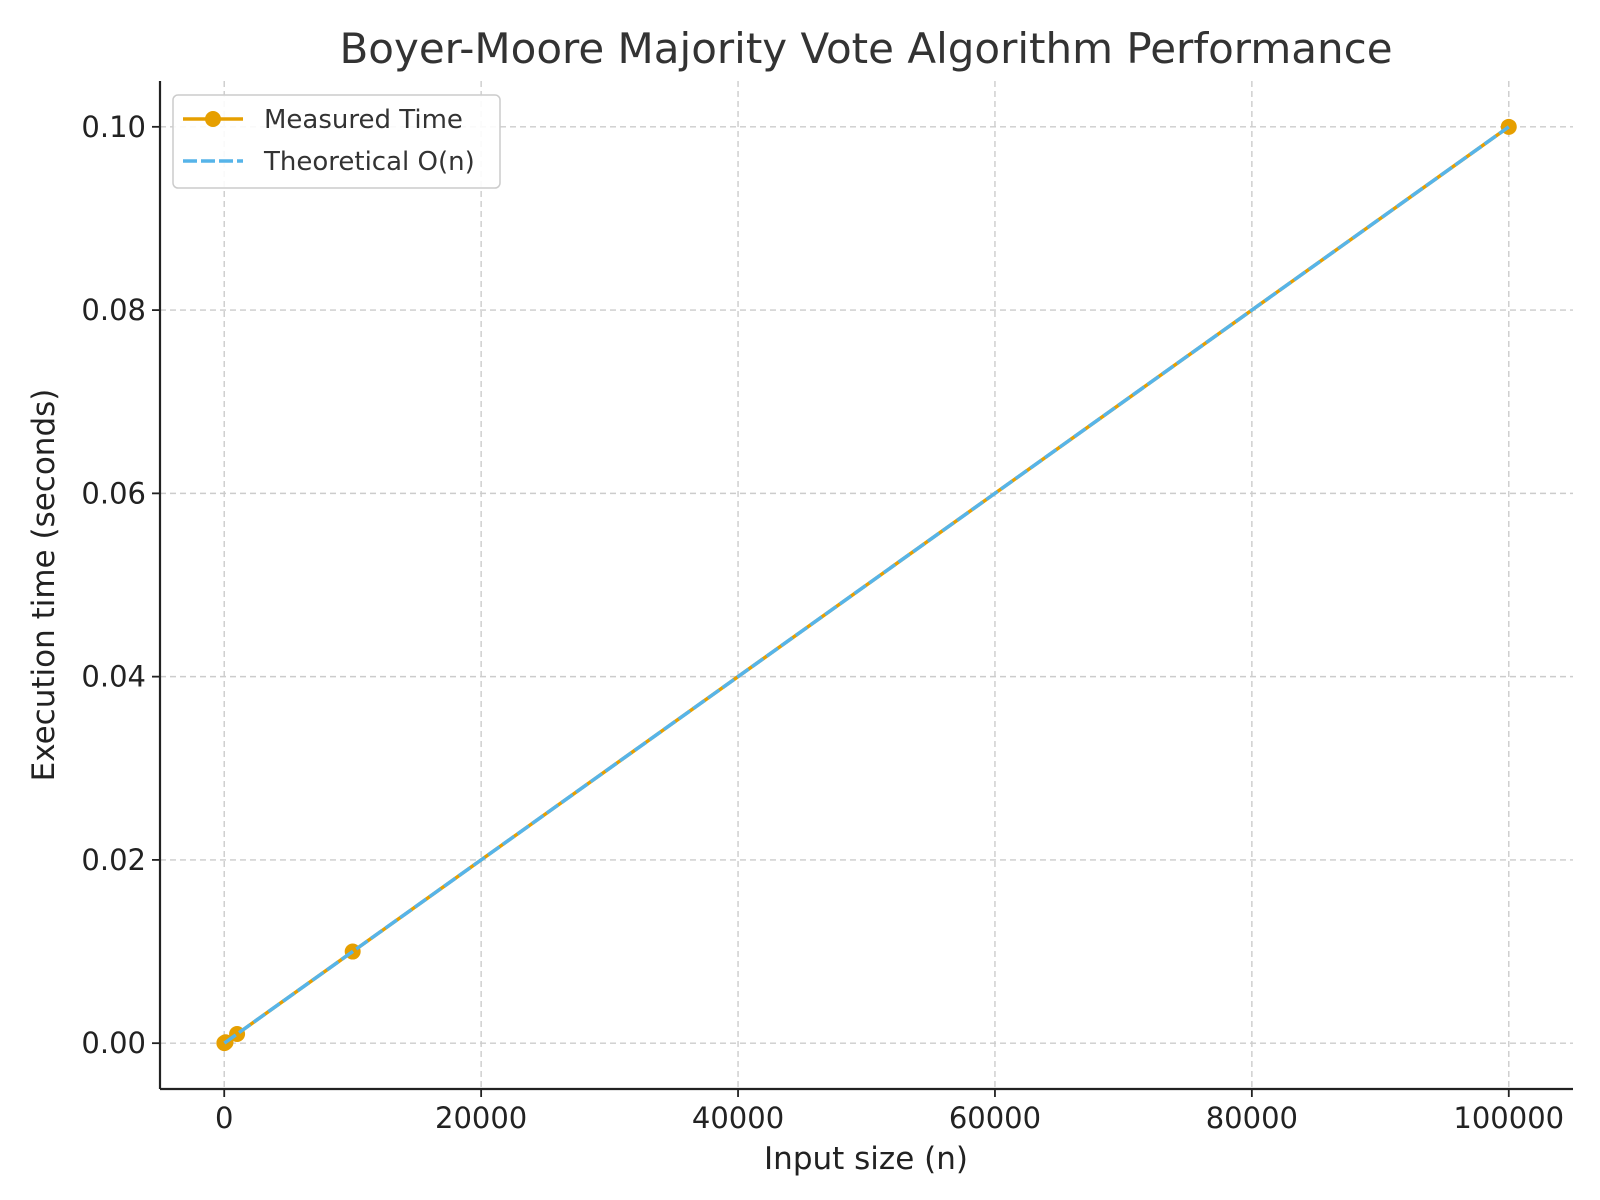 The width and height of the screenshot is (1600, 1200). I want to click on legend-theoretical-label: Theoretical O(n), so click(369, 162).